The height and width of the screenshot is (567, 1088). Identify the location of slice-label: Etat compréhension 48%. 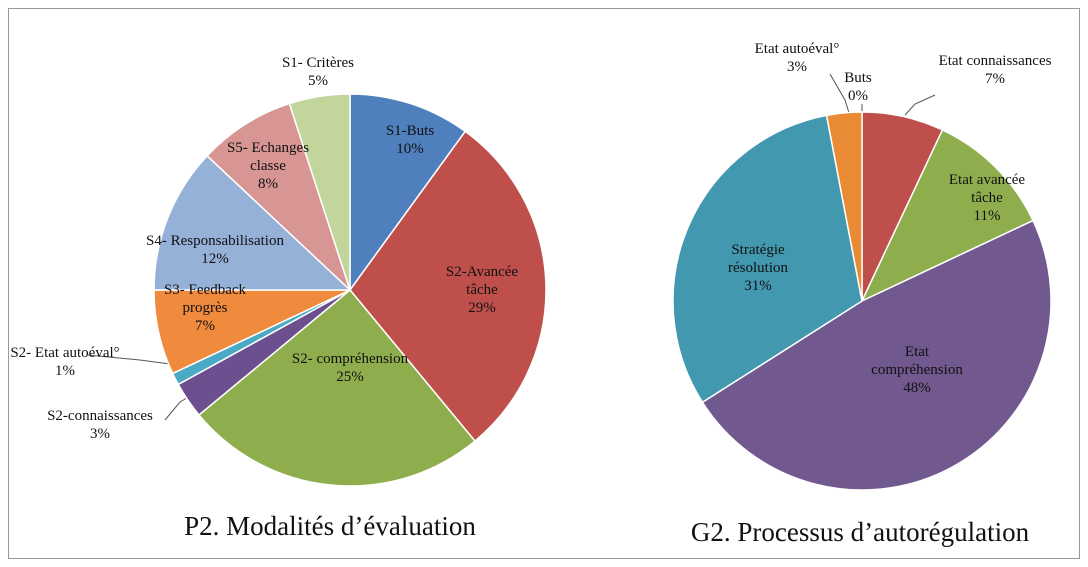
(917, 370).